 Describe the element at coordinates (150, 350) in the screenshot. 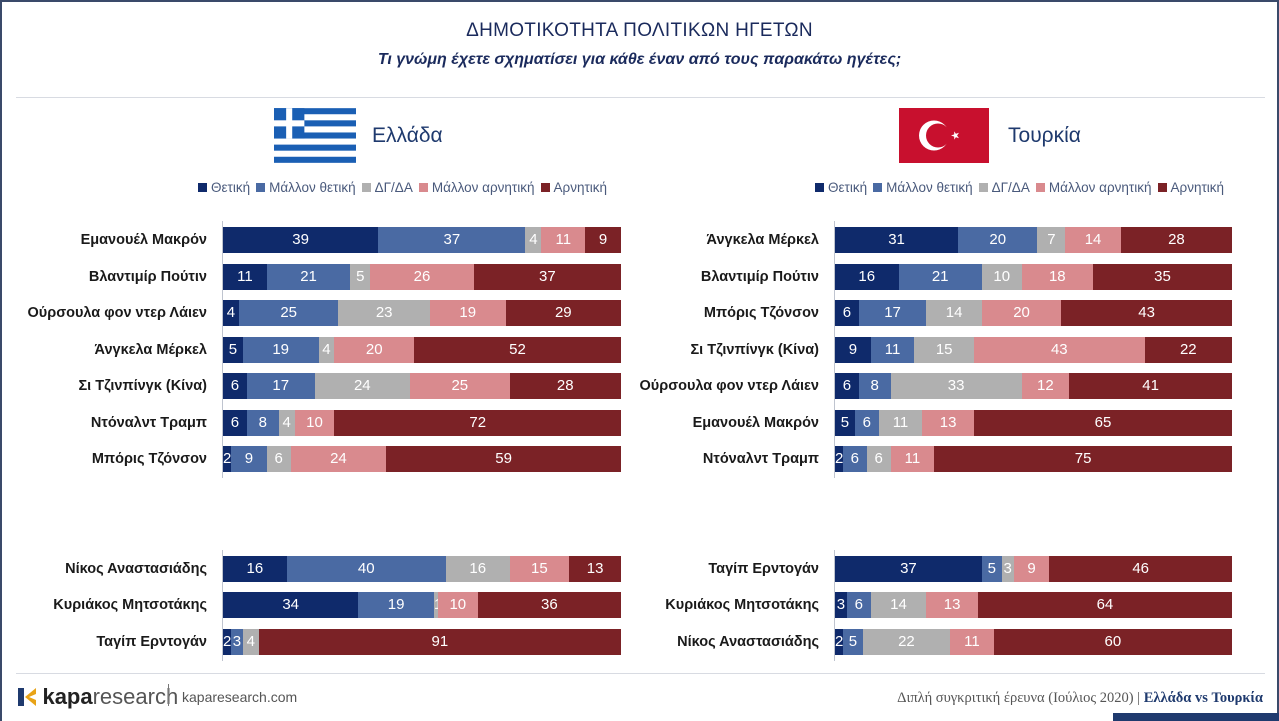

I see `category-label: Άνγκελα Μέρκελ` at that location.